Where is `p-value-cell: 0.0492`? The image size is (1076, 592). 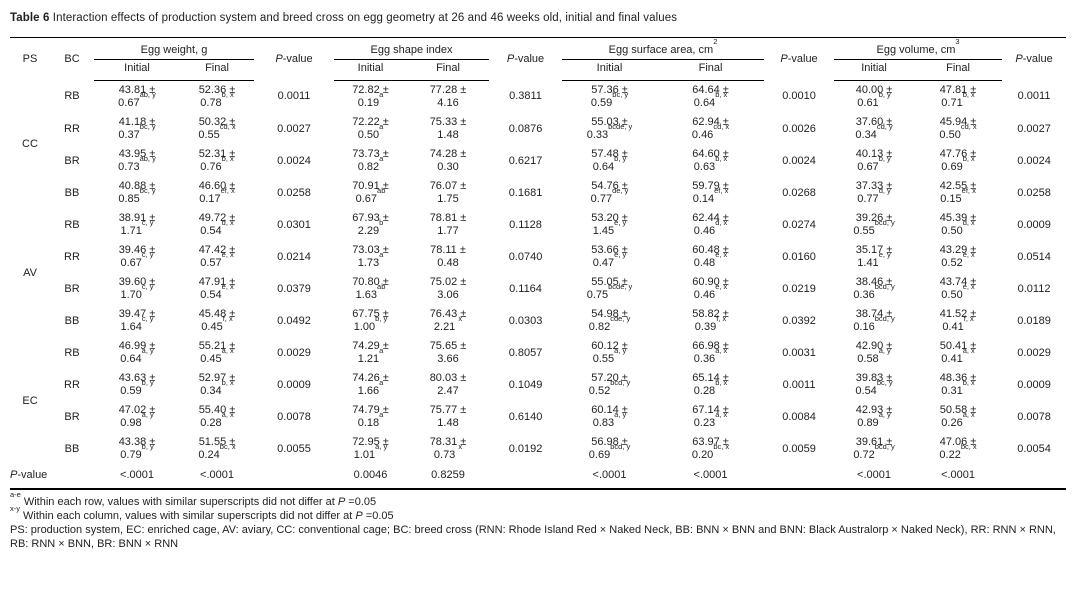
p-value-cell: 0.0492 is located at coordinates (294, 320).